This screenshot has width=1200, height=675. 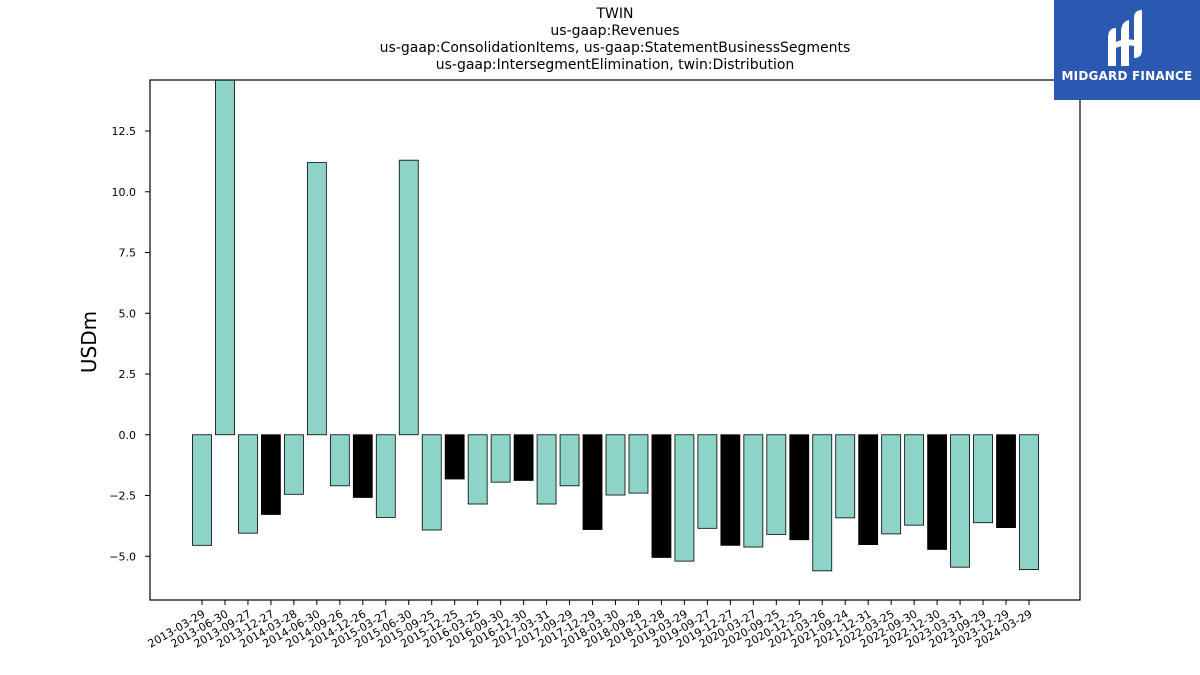 I want to click on y-tick-label: 7.5, so click(x=128, y=253).